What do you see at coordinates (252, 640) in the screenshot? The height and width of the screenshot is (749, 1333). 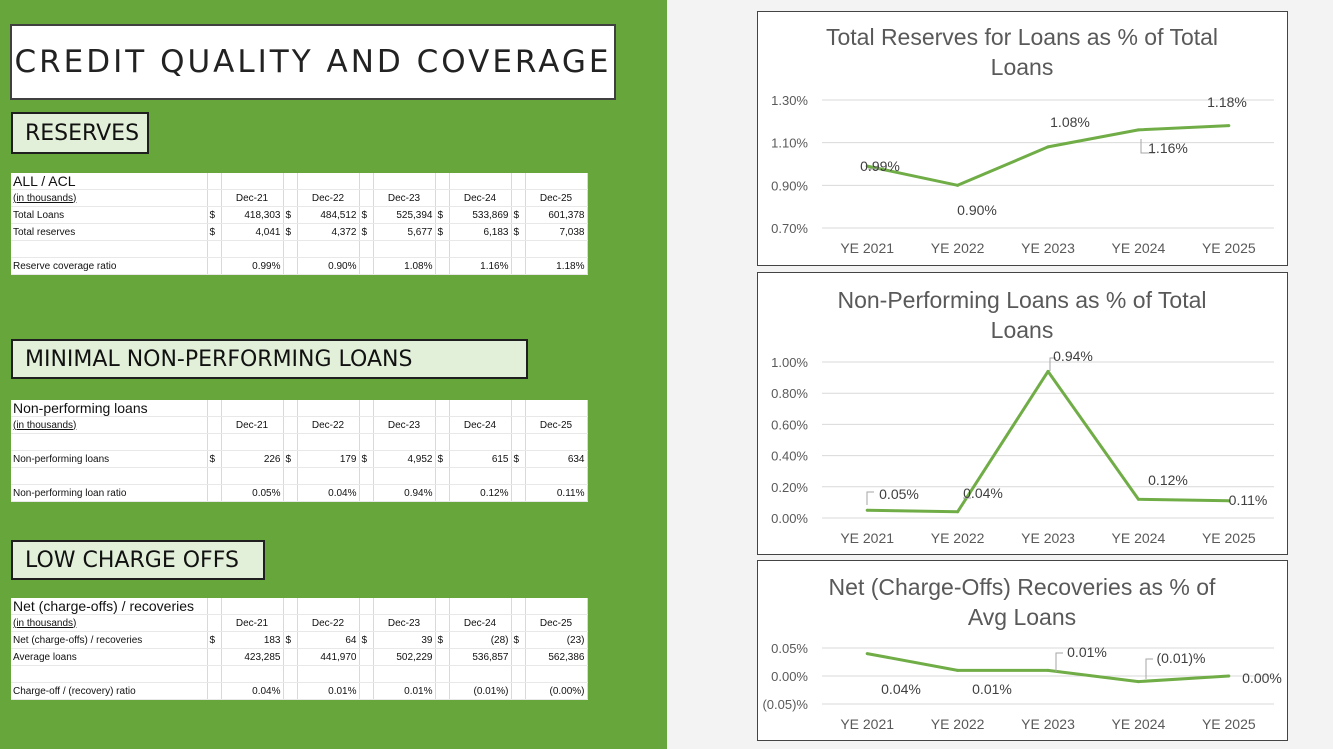 I see `table-value: 183` at bounding box center [252, 640].